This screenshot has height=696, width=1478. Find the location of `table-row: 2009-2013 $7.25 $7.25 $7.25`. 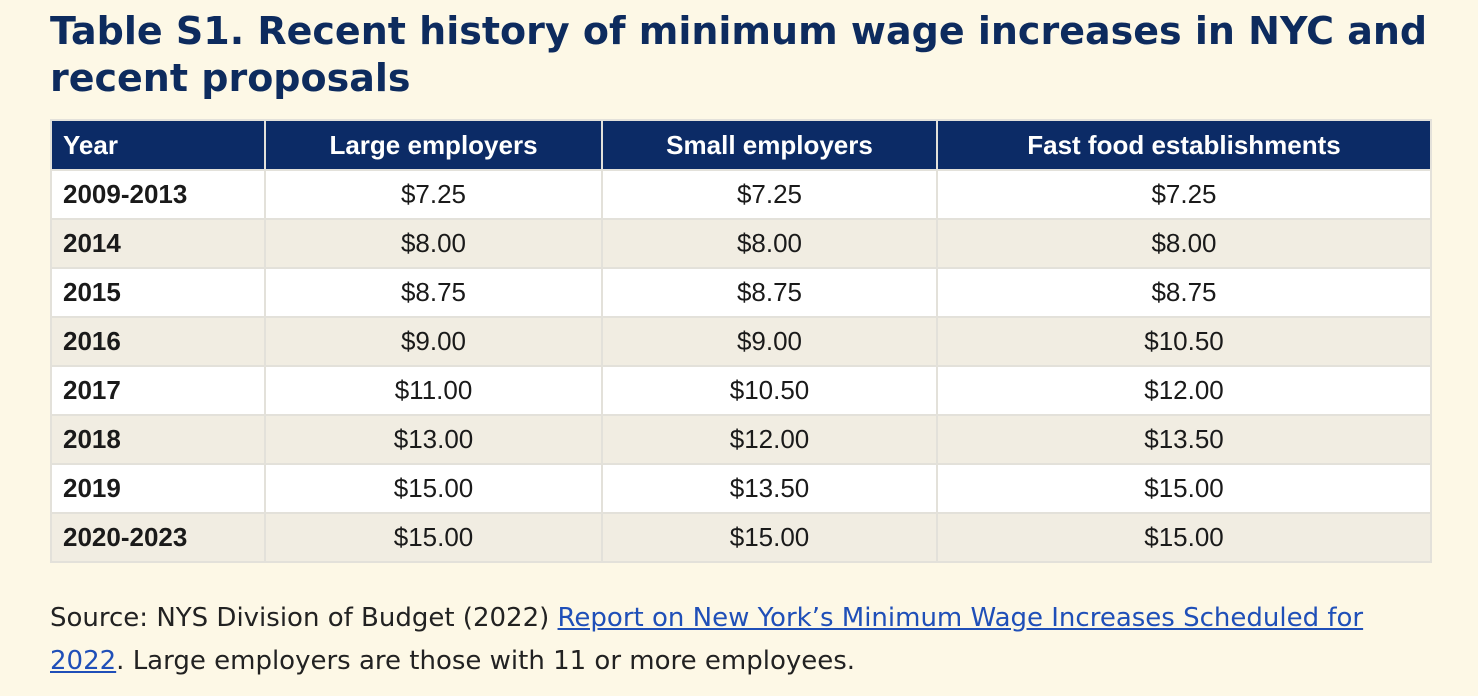

table-row: 2009-2013 $7.25 $7.25 $7.25 is located at coordinates (741, 194).